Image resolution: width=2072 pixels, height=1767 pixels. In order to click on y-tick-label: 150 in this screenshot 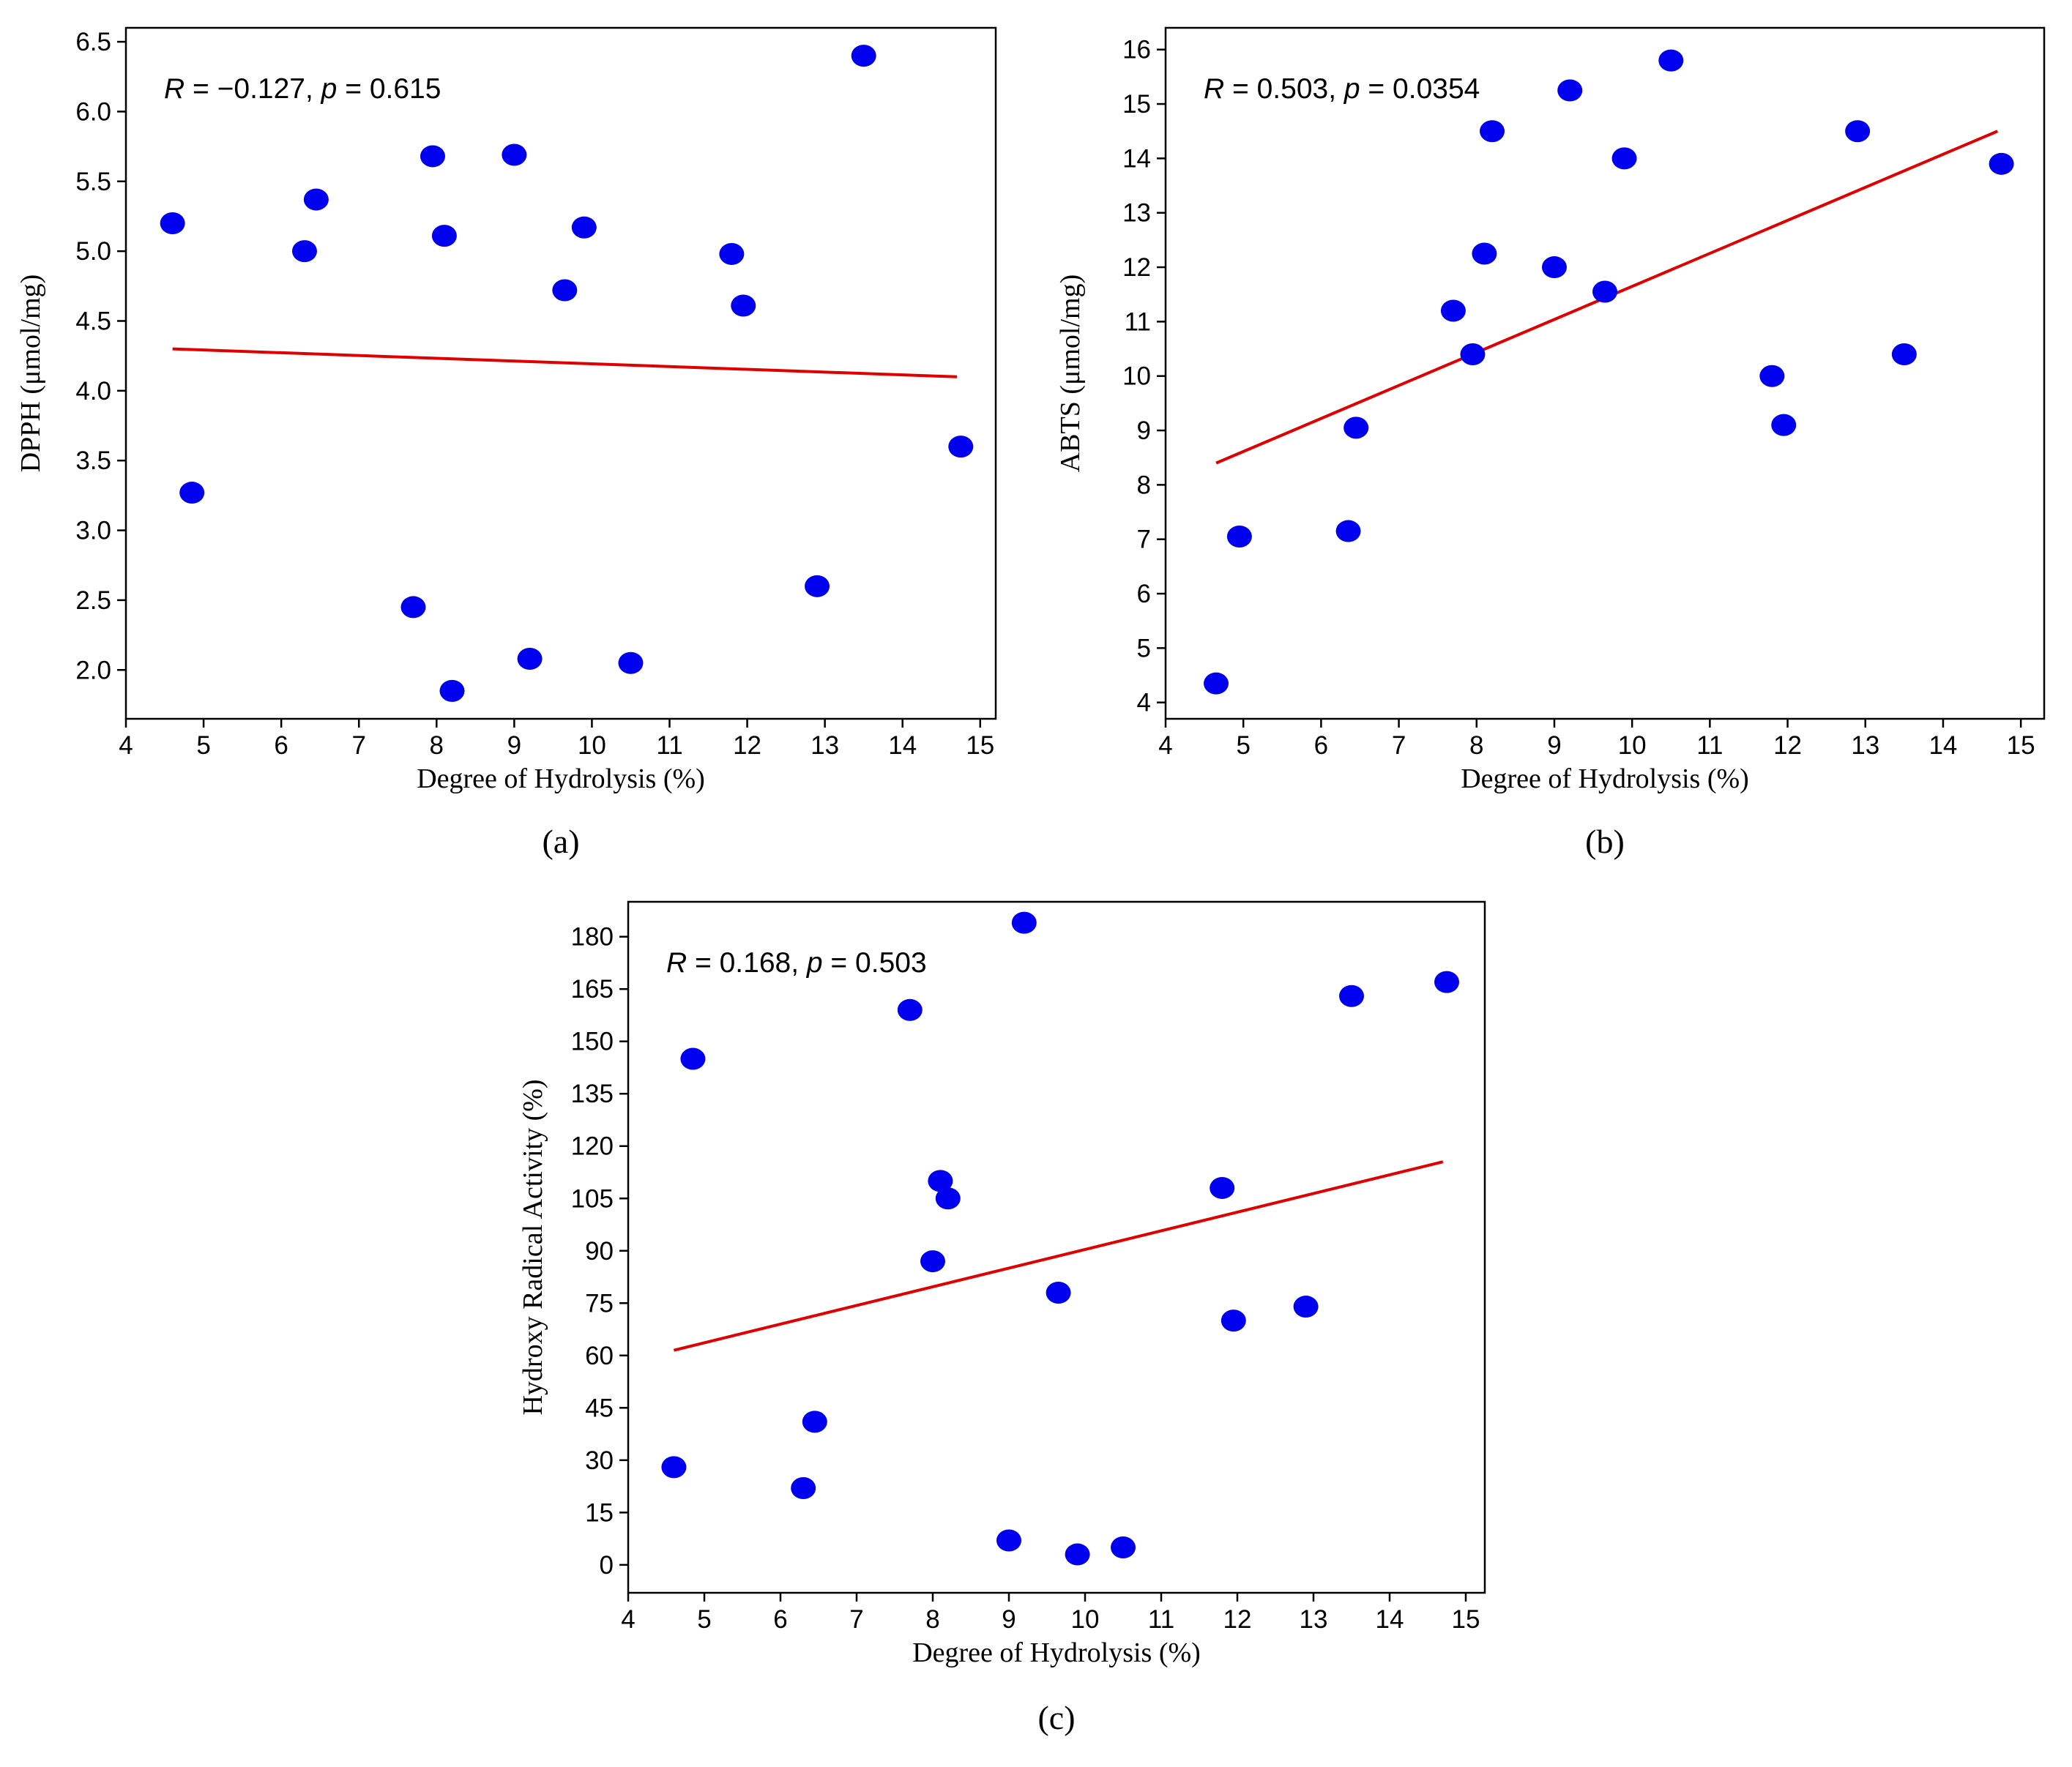, I will do `click(593, 1042)`.